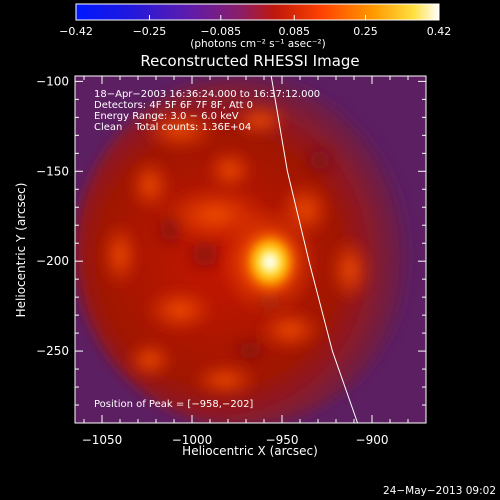 This screenshot has width=500, height=500. I want to click on x-axis-label: Heliocentric X (arcsec), so click(250, 451).